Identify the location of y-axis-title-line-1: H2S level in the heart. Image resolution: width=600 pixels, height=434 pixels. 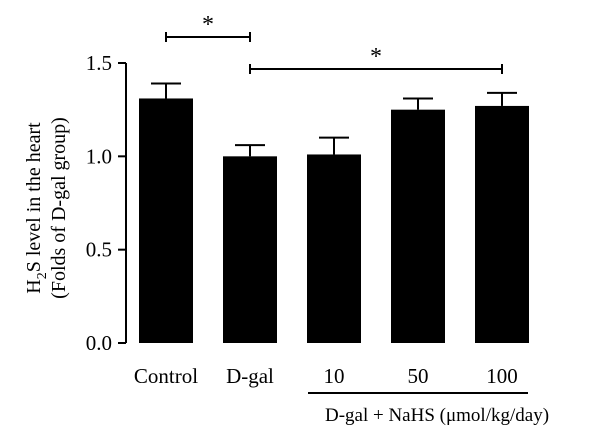
(36, 208).